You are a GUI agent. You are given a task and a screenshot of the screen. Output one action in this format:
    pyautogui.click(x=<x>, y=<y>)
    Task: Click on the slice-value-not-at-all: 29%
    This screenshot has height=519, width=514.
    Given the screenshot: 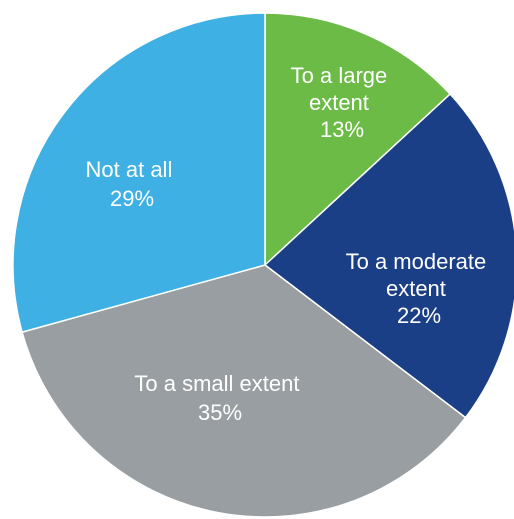 What is the action you would take?
    pyautogui.click(x=132, y=198)
    